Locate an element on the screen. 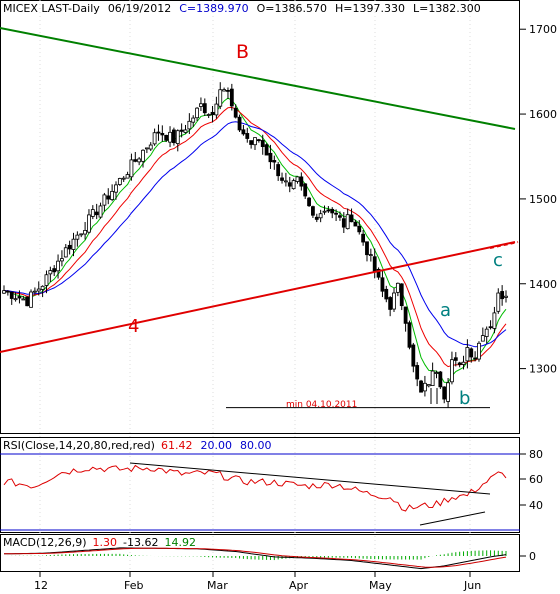  red-support-extension is located at coordinates (504, 245).